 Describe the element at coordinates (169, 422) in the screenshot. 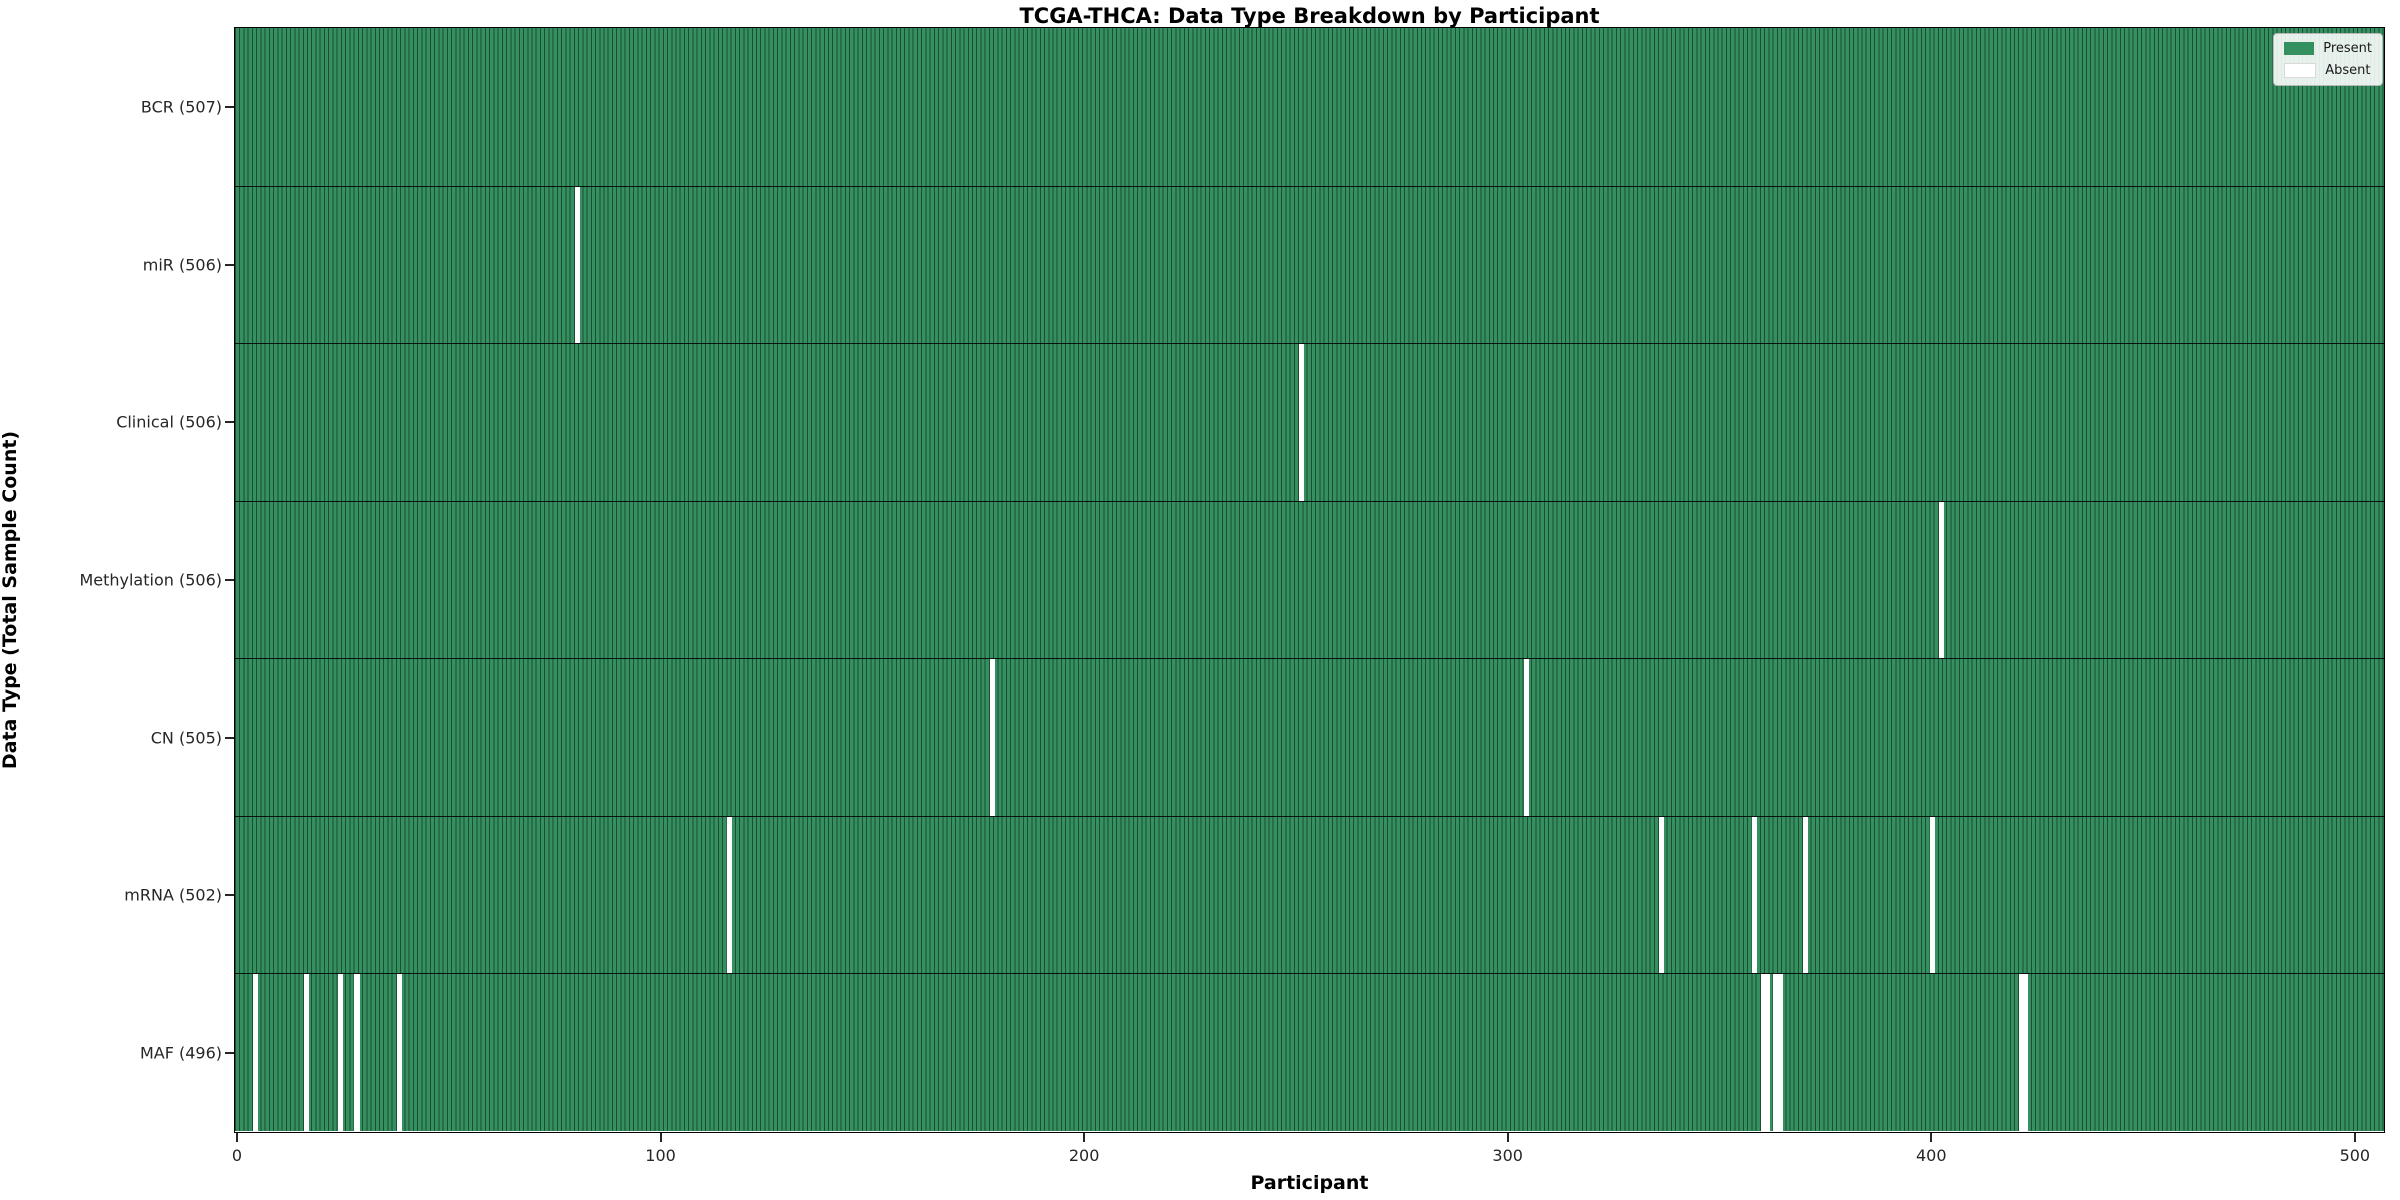

I see `y-tick-label: Clinical (506)` at that location.